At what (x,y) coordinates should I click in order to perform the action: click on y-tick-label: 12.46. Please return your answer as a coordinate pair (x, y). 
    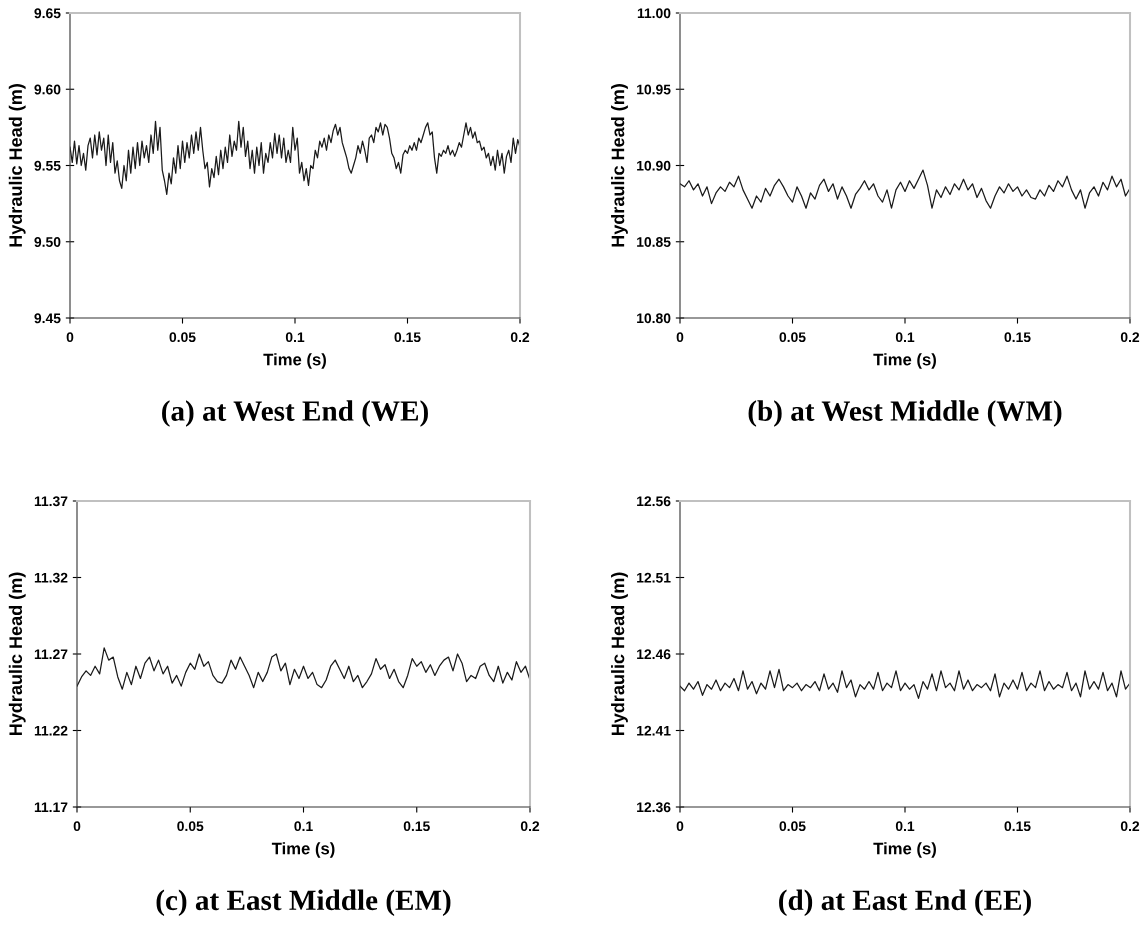
    Looking at the image, I should click on (654, 654).